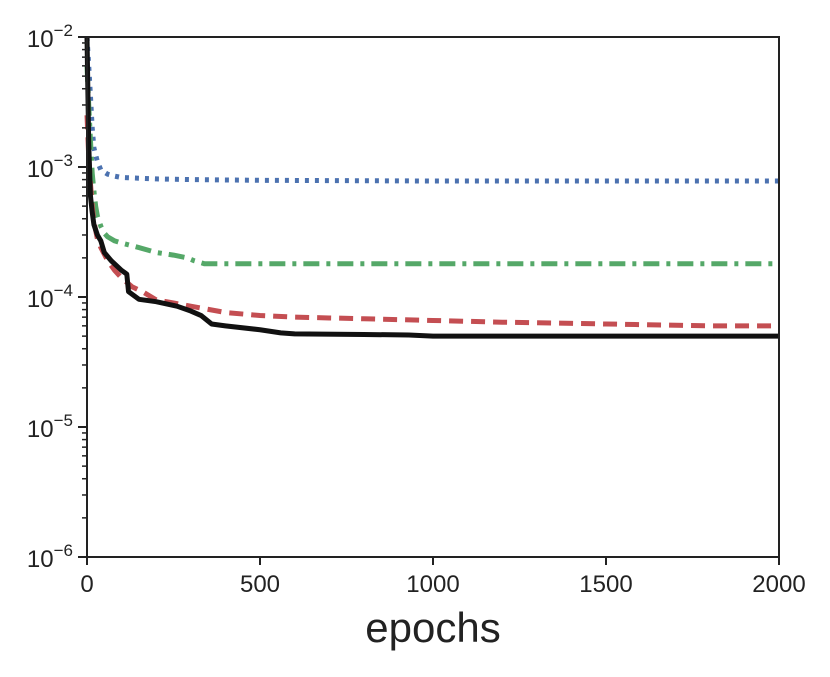 The height and width of the screenshot is (677, 830). Describe the element at coordinates (260, 584) in the screenshot. I see `x-tick-label: 500` at that location.